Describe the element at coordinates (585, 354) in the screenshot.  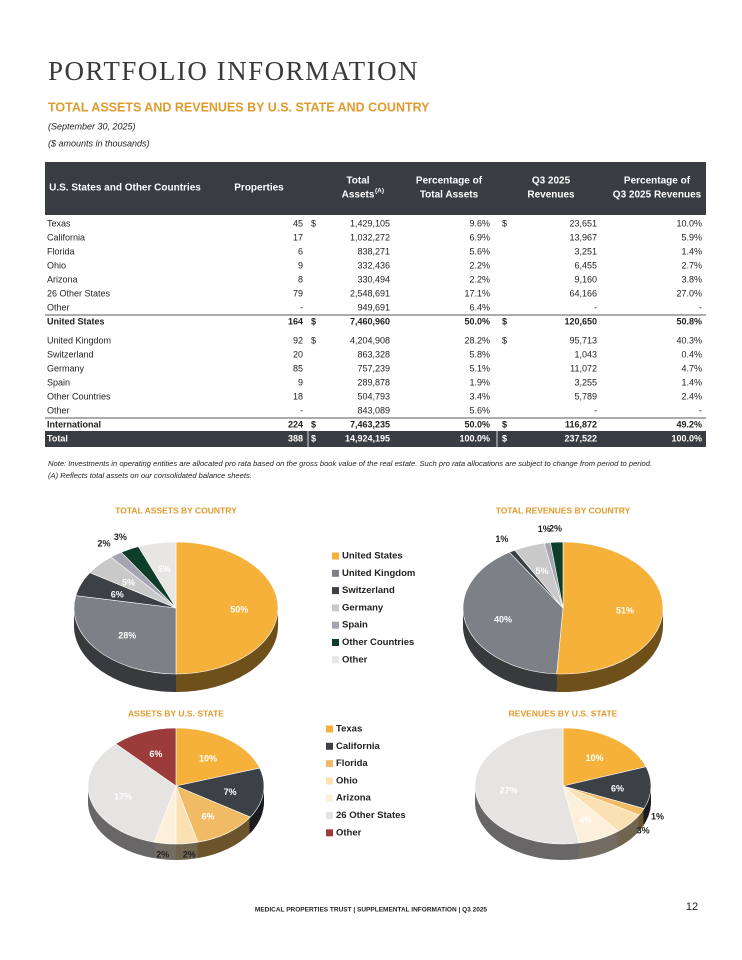
I see `cell: 1,043` at that location.